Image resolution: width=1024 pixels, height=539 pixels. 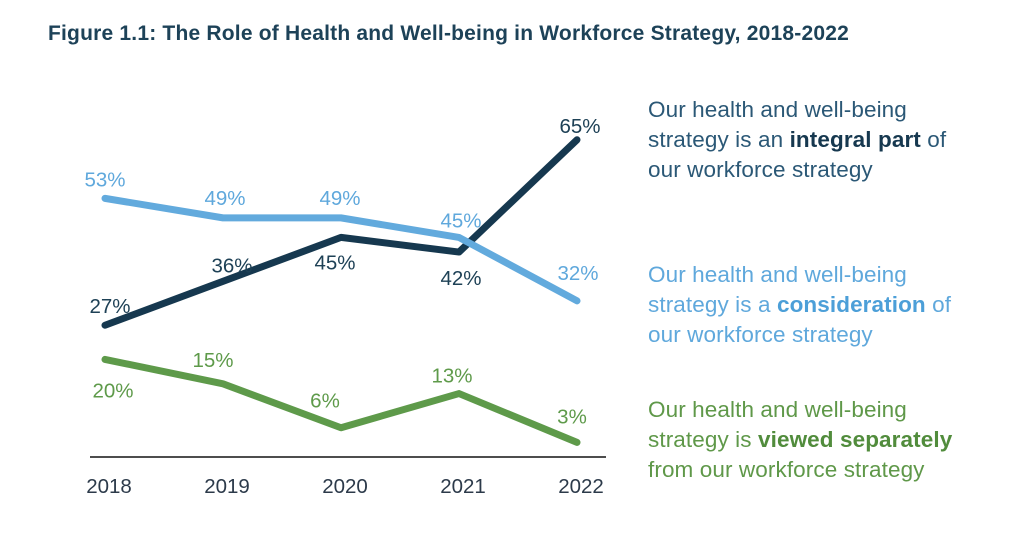 I want to click on data-label-integral-part: 36%, so click(x=231, y=265).